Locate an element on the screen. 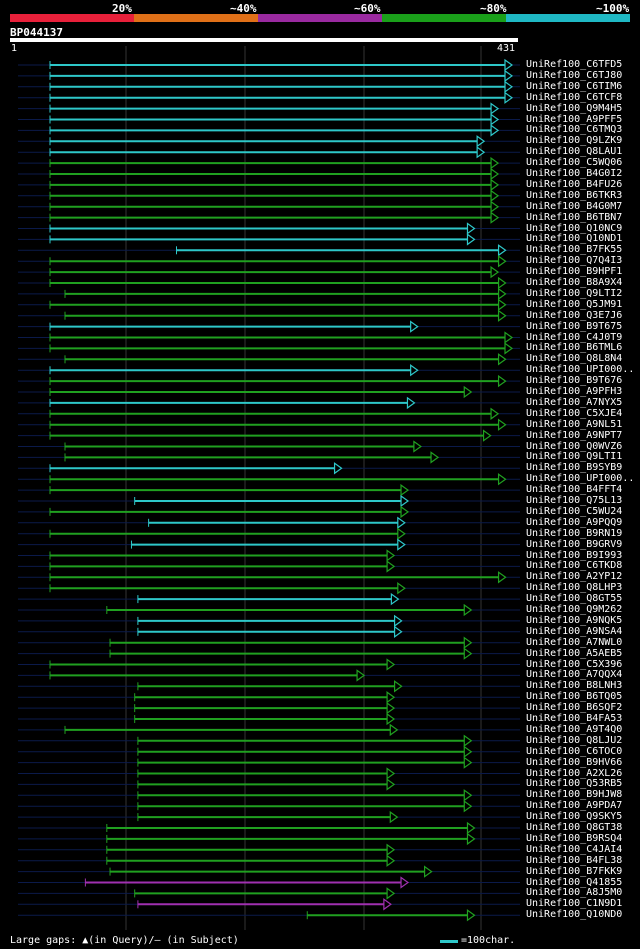 This screenshot has width=640, height=949. hit-label: UniRef100_A2XL26 is located at coordinates (574, 773).